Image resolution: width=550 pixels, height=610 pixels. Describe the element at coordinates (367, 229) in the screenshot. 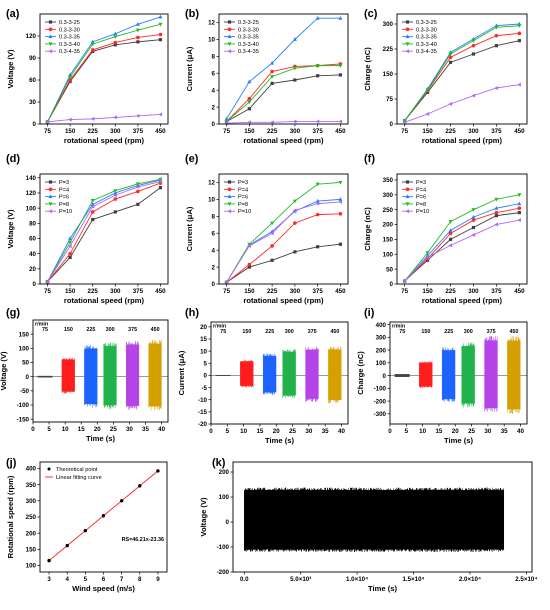

I see `y-axis-label: Charge (nC)` at that location.